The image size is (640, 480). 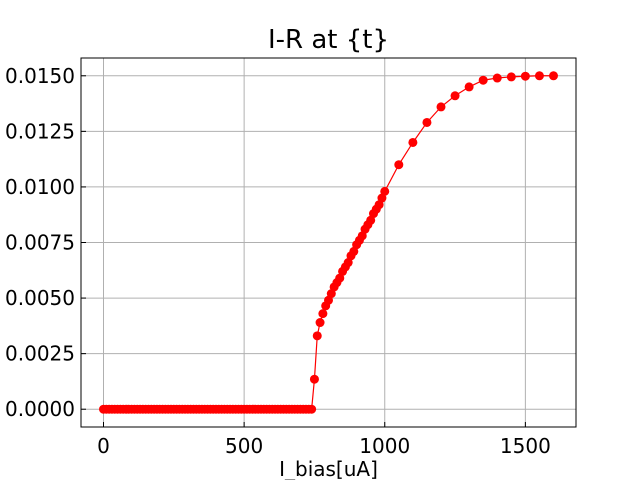 What do you see at coordinates (328, 40) in the screenshot?
I see `chart-title: I-R at {t}` at bounding box center [328, 40].